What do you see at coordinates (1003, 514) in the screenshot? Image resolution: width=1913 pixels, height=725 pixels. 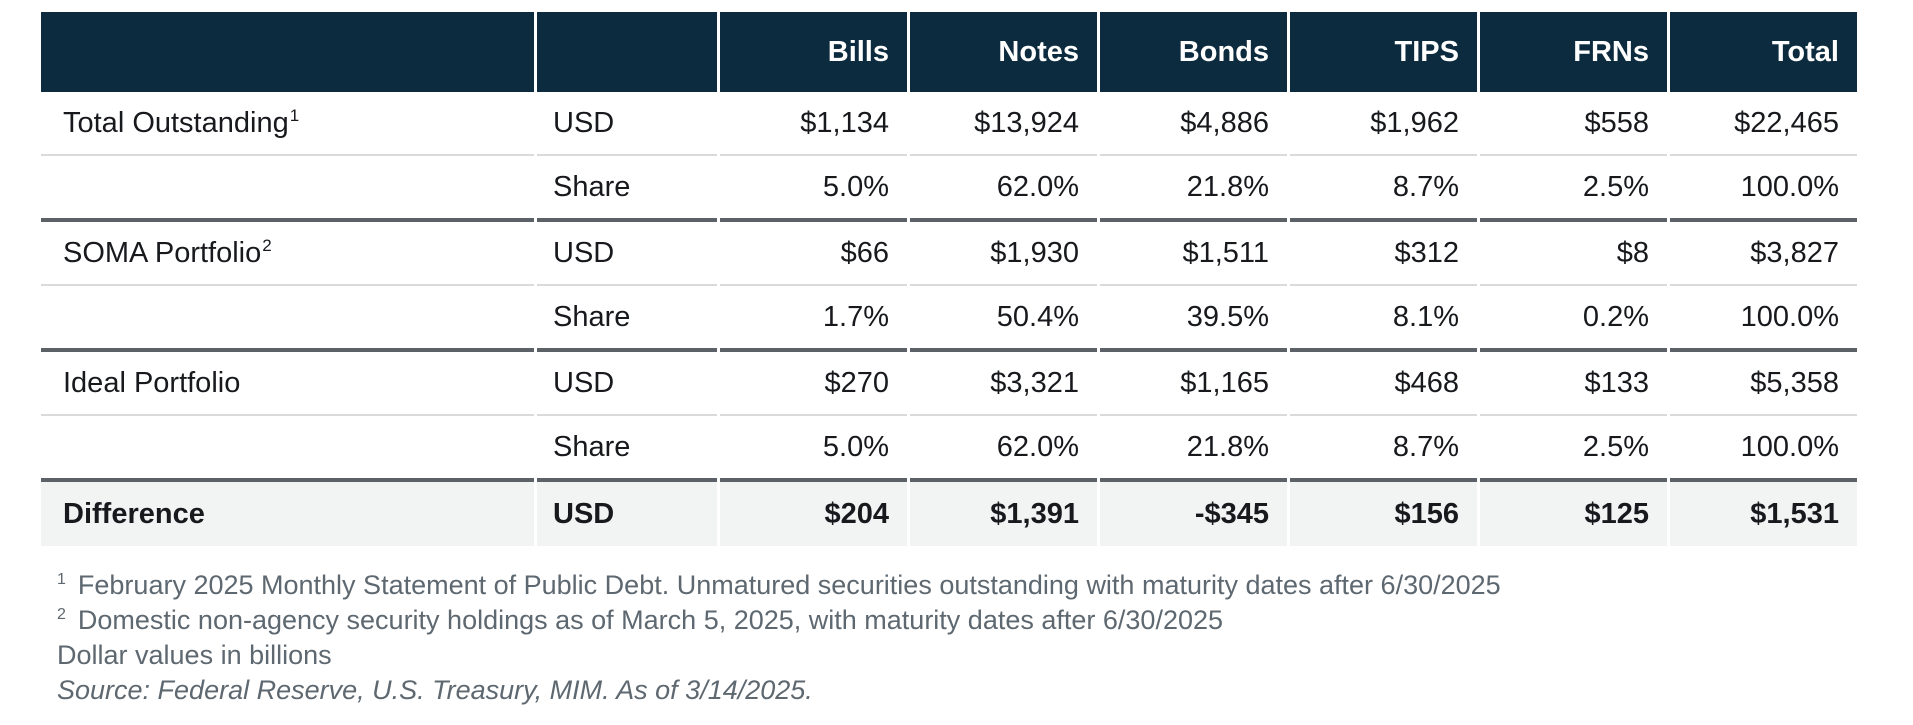 I see `value-cell-notes: $1,391` at bounding box center [1003, 514].